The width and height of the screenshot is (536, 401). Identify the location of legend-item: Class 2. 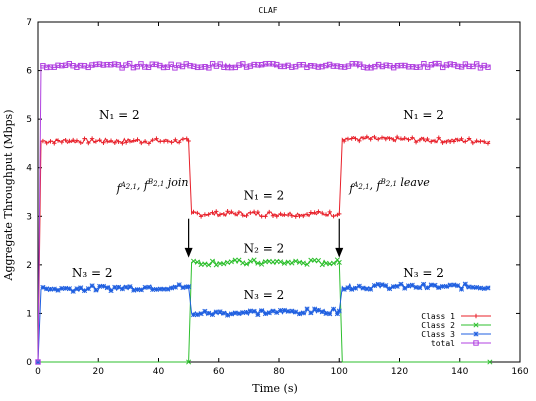
(456, 325).